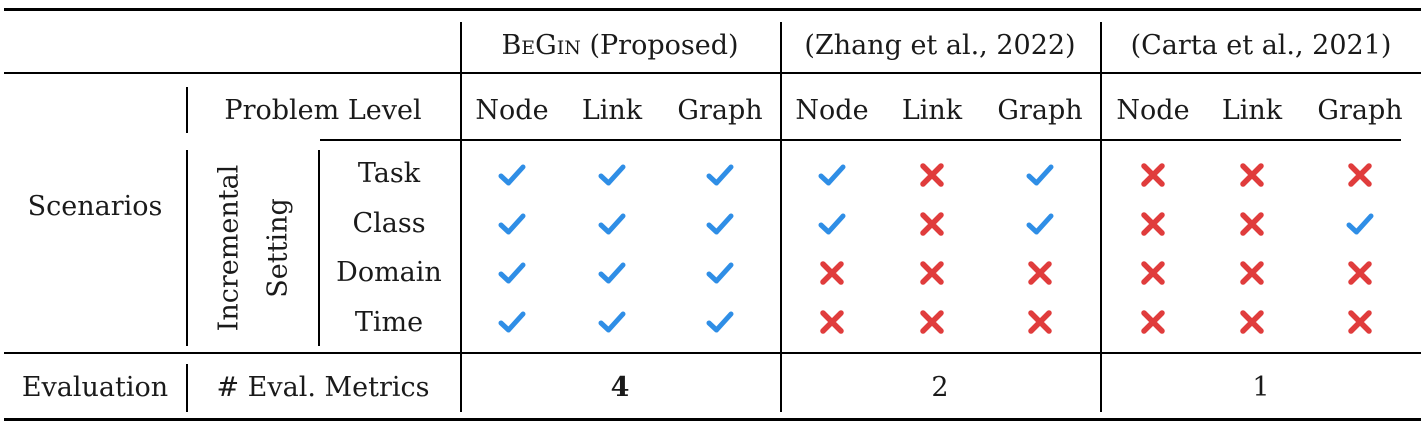 The width and height of the screenshot is (1425, 426). What do you see at coordinates (612, 110) in the screenshot?
I see `level-link-begin: Link` at bounding box center [612, 110].